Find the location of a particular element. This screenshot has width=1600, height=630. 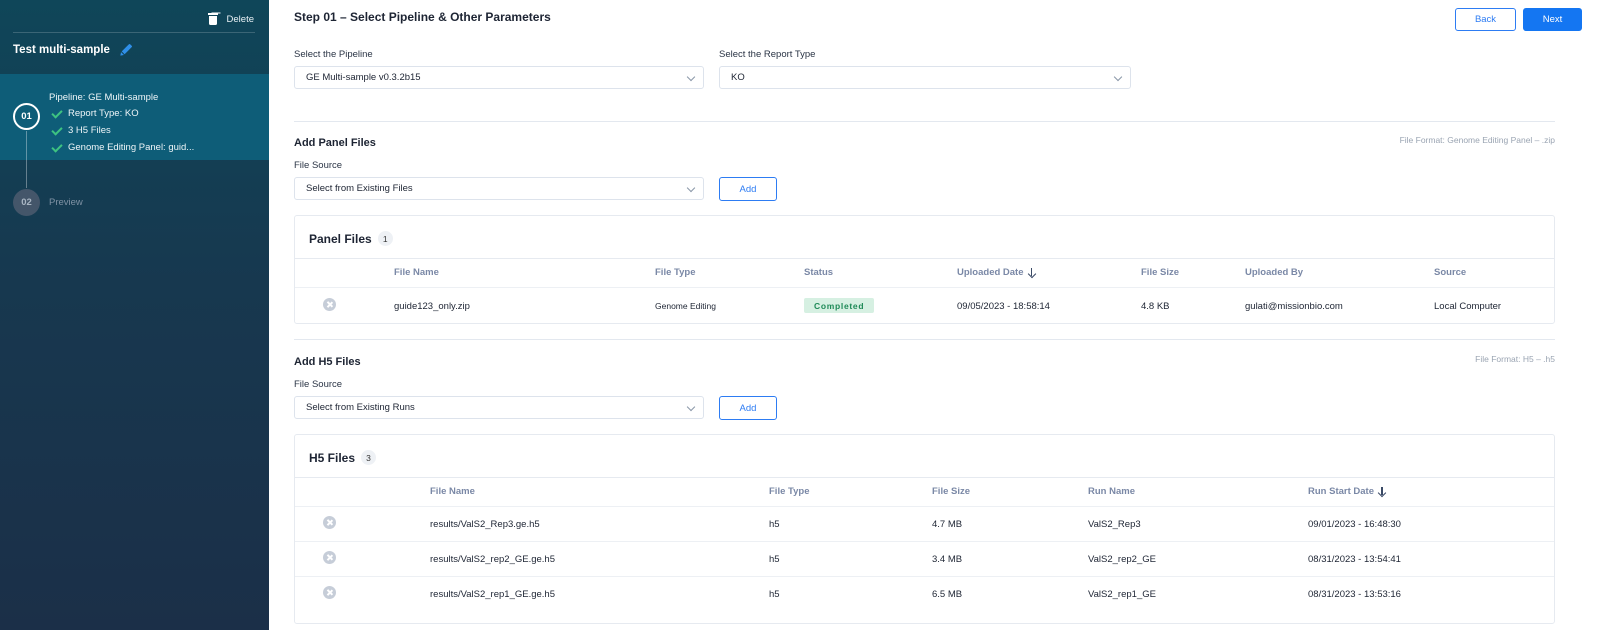

report-type-select: KO is located at coordinates (925, 77).